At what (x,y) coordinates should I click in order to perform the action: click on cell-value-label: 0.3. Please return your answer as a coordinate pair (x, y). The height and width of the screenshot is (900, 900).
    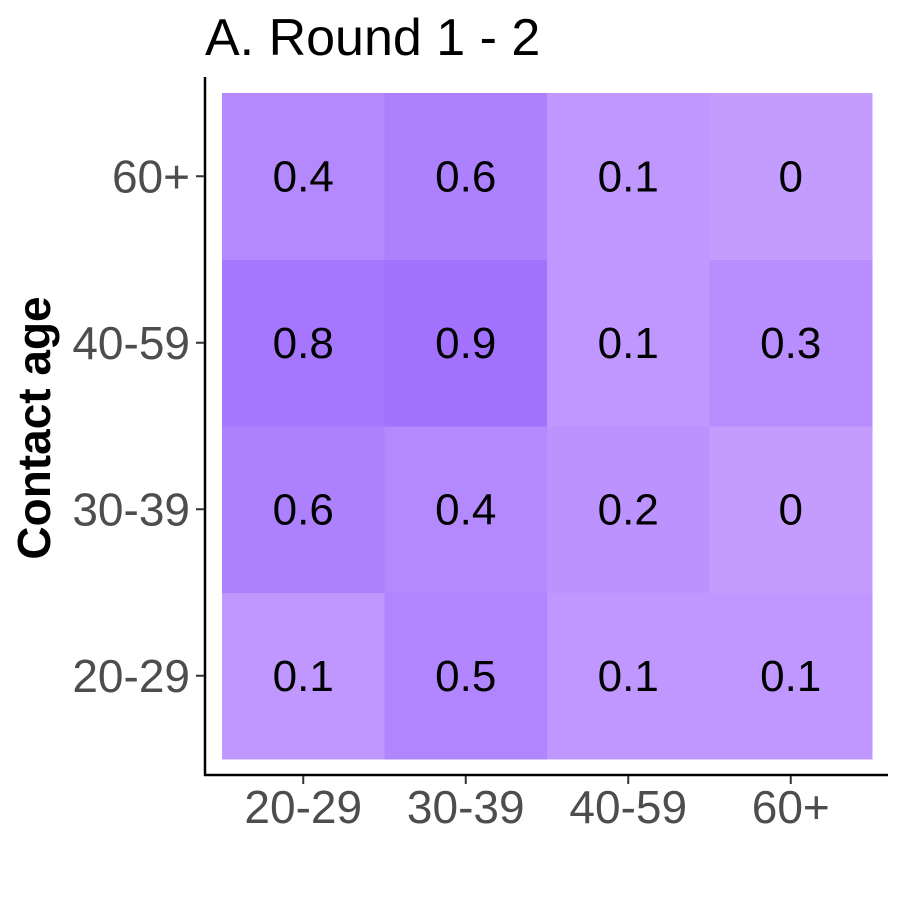
    Looking at the image, I should click on (790, 343).